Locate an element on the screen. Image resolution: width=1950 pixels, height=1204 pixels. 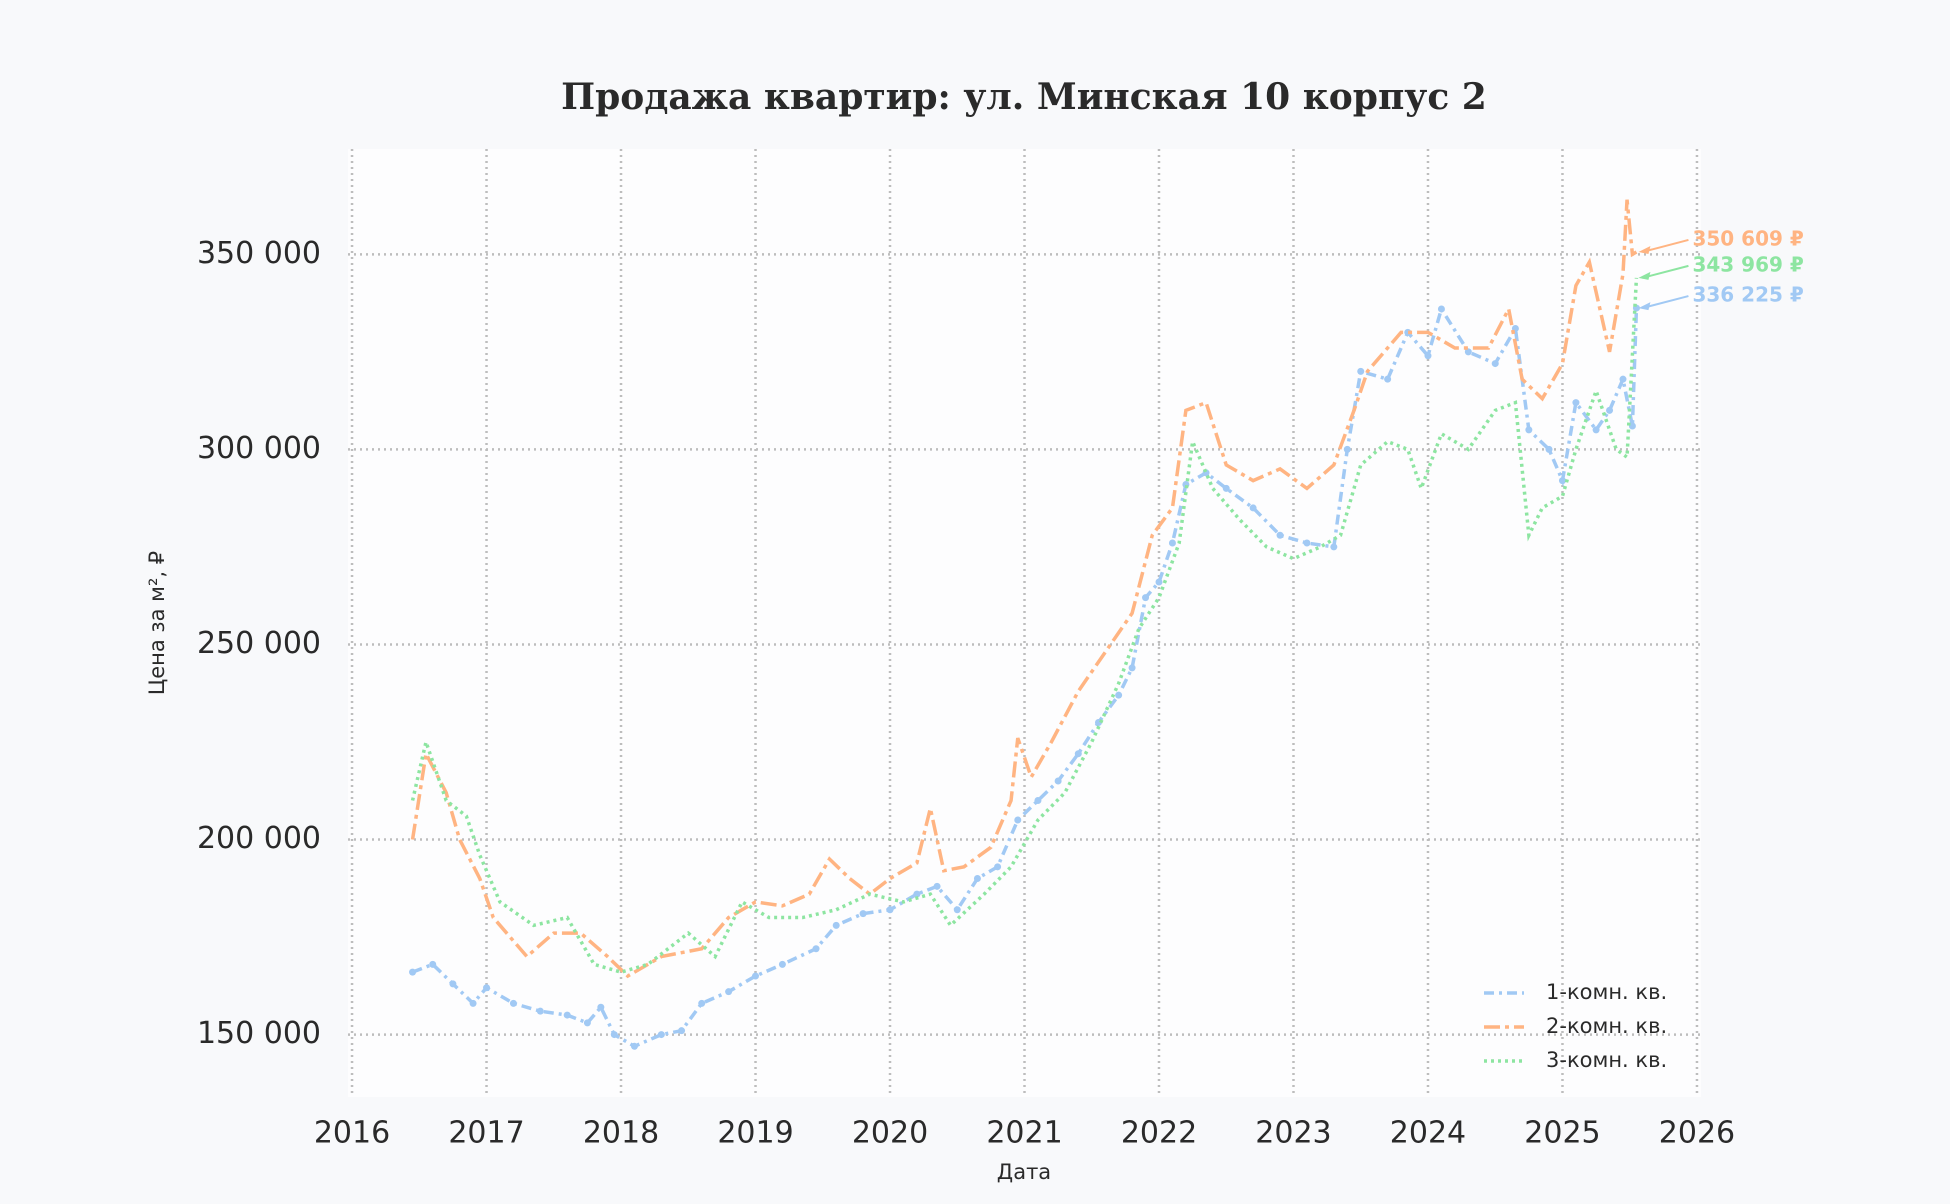
y-tick-label: 250 000 is located at coordinates (259, 643).